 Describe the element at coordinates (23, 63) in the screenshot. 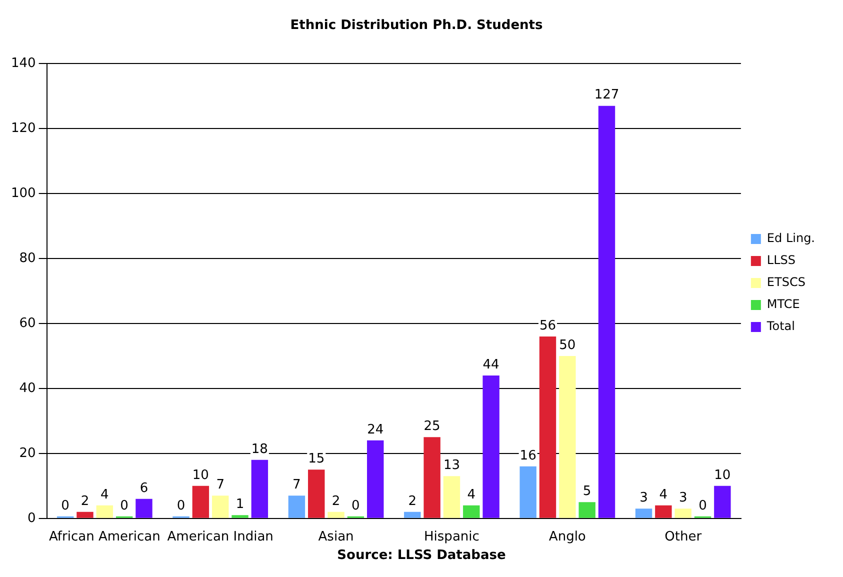

I see `y-tick-label: 140` at that location.